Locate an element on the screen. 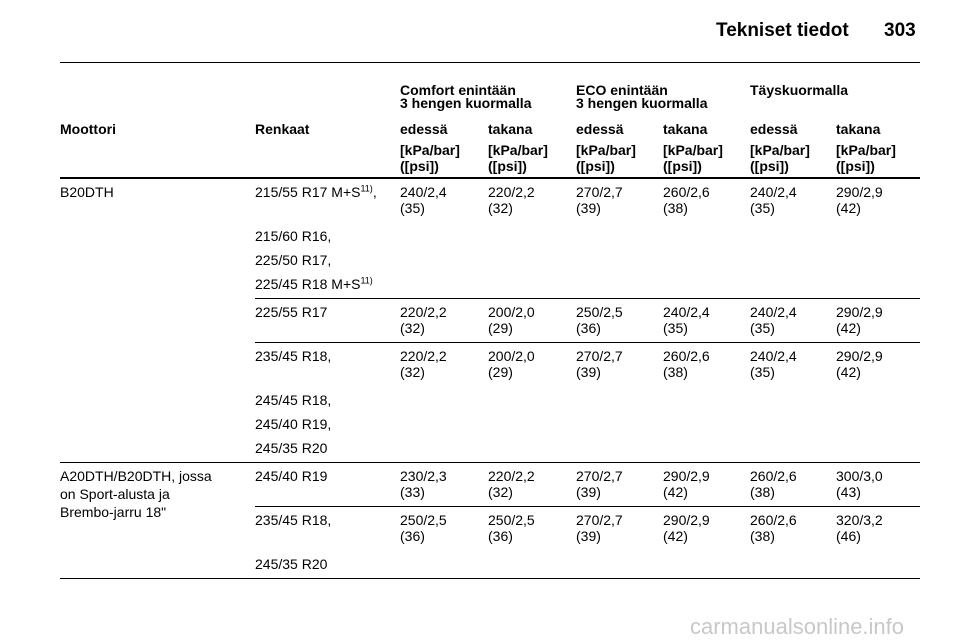  tyre-text: 245/45 R18, is located at coordinates (293, 400).